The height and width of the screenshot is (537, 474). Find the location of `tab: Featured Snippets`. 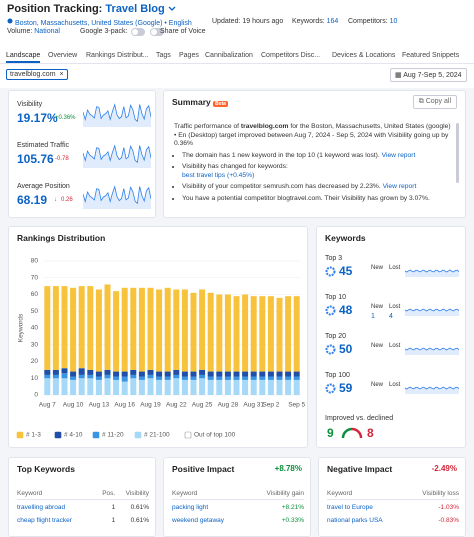

tab: Featured Snippets is located at coordinates (431, 55).